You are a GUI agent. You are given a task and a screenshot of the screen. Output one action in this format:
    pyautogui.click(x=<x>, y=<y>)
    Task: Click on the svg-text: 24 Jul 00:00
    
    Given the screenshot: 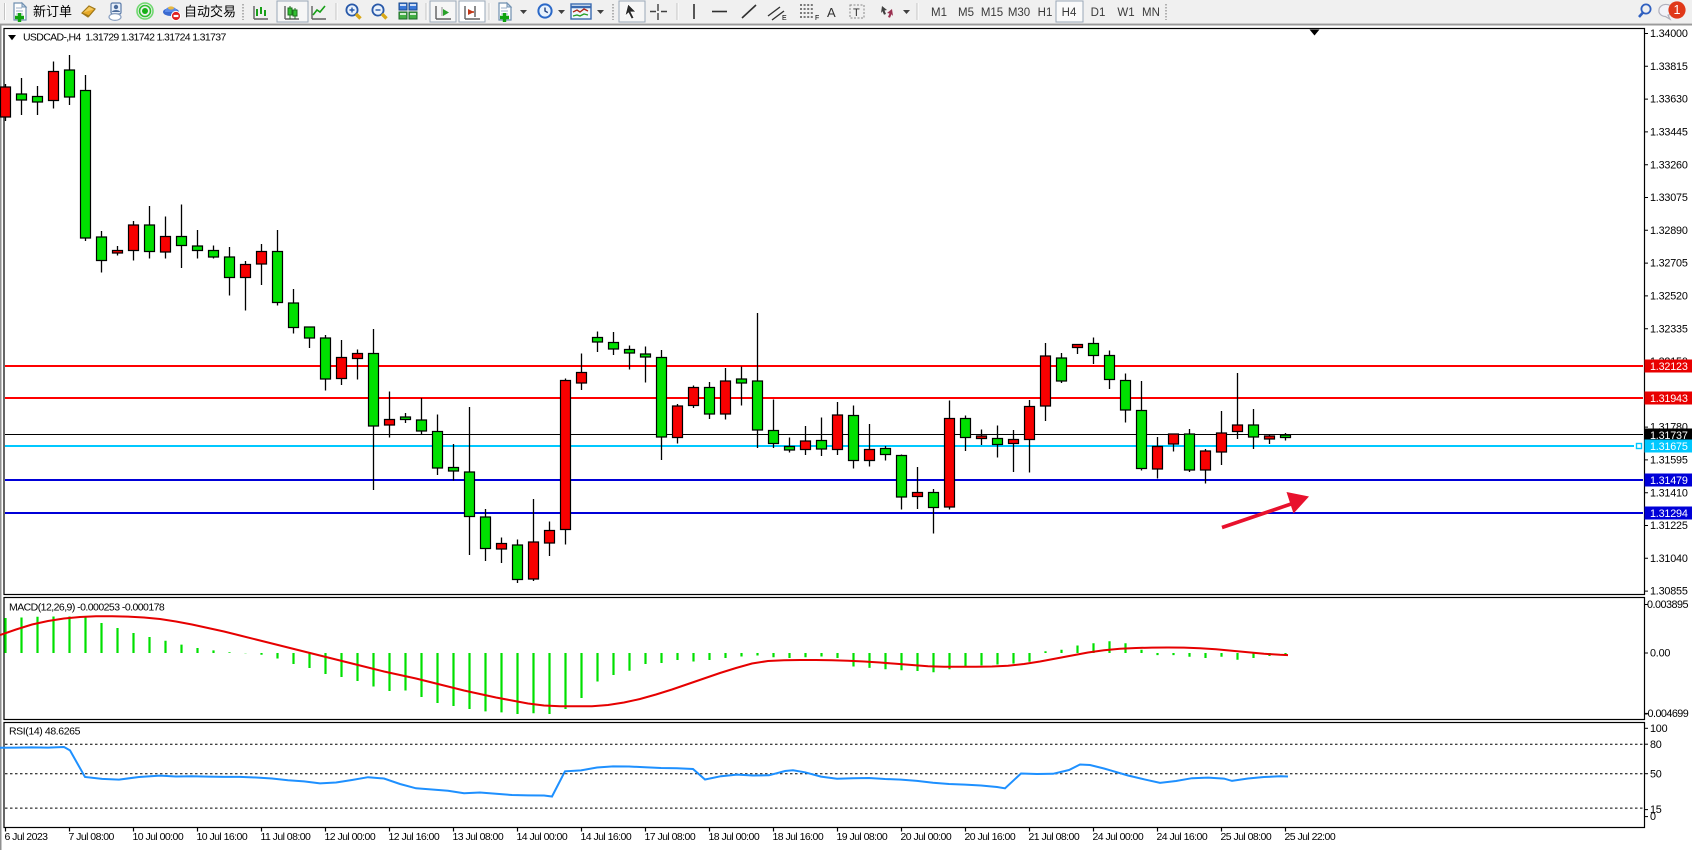 What is the action you would take?
    pyautogui.click(x=1118, y=837)
    